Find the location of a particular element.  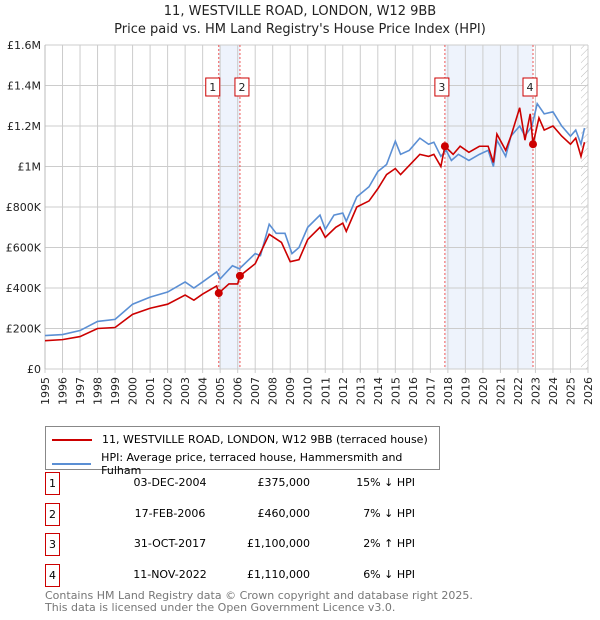

transaction-number-badge: 4 is located at coordinates (52, 575).